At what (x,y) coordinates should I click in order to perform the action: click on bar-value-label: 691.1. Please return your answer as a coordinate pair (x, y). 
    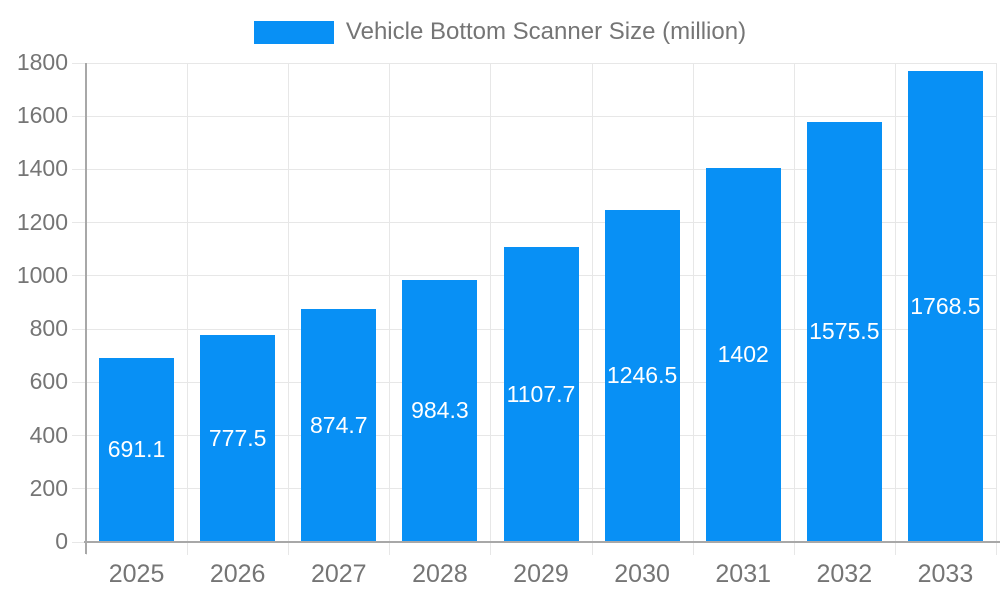
    Looking at the image, I should click on (136, 449).